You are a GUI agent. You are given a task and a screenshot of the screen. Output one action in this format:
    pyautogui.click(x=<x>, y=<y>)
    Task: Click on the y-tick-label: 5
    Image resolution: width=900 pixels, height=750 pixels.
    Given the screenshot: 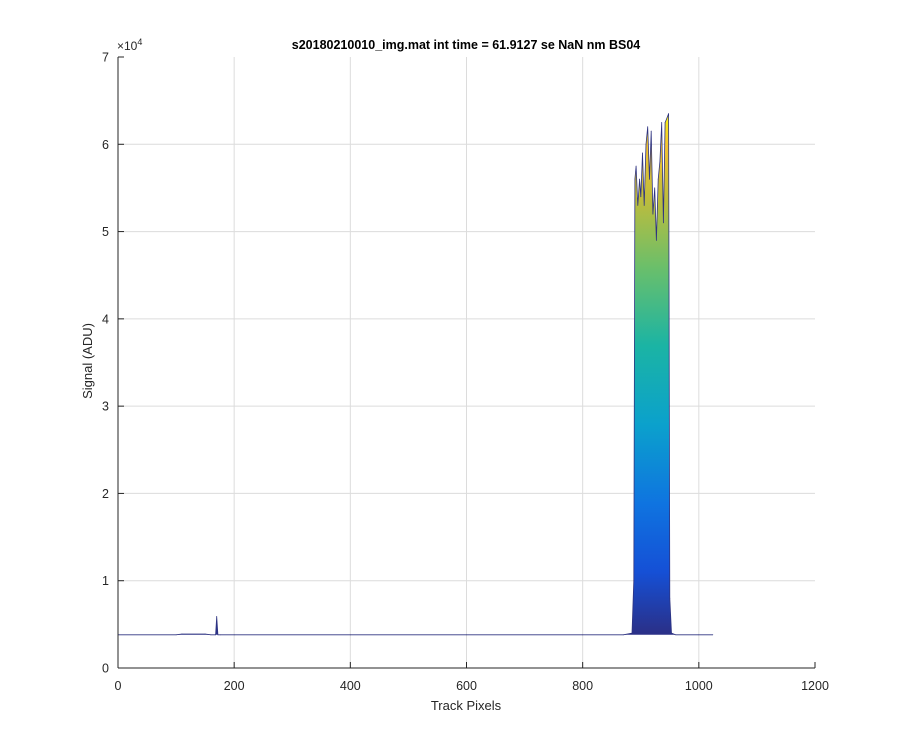 What is the action you would take?
    pyautogui.click(x=105, y=232)
    